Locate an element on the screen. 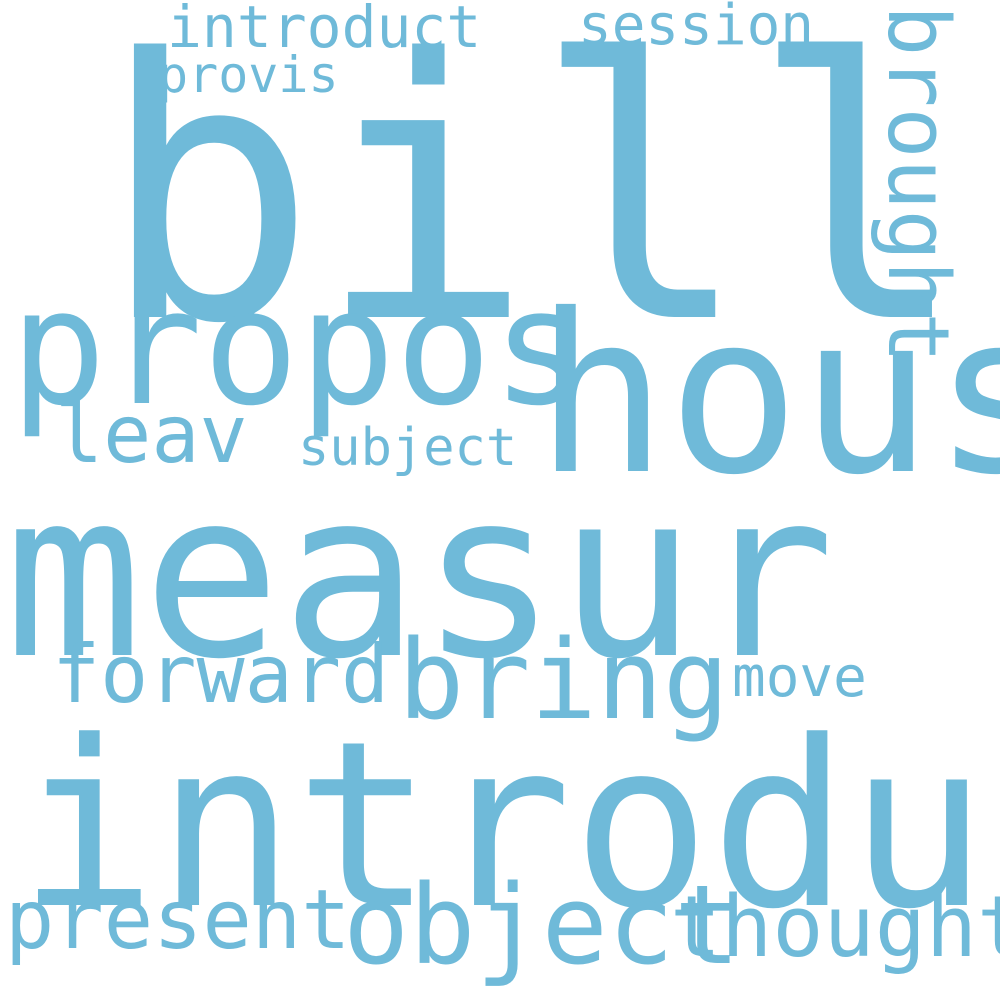  word-provis: provis is located at coordinates (248, 75).